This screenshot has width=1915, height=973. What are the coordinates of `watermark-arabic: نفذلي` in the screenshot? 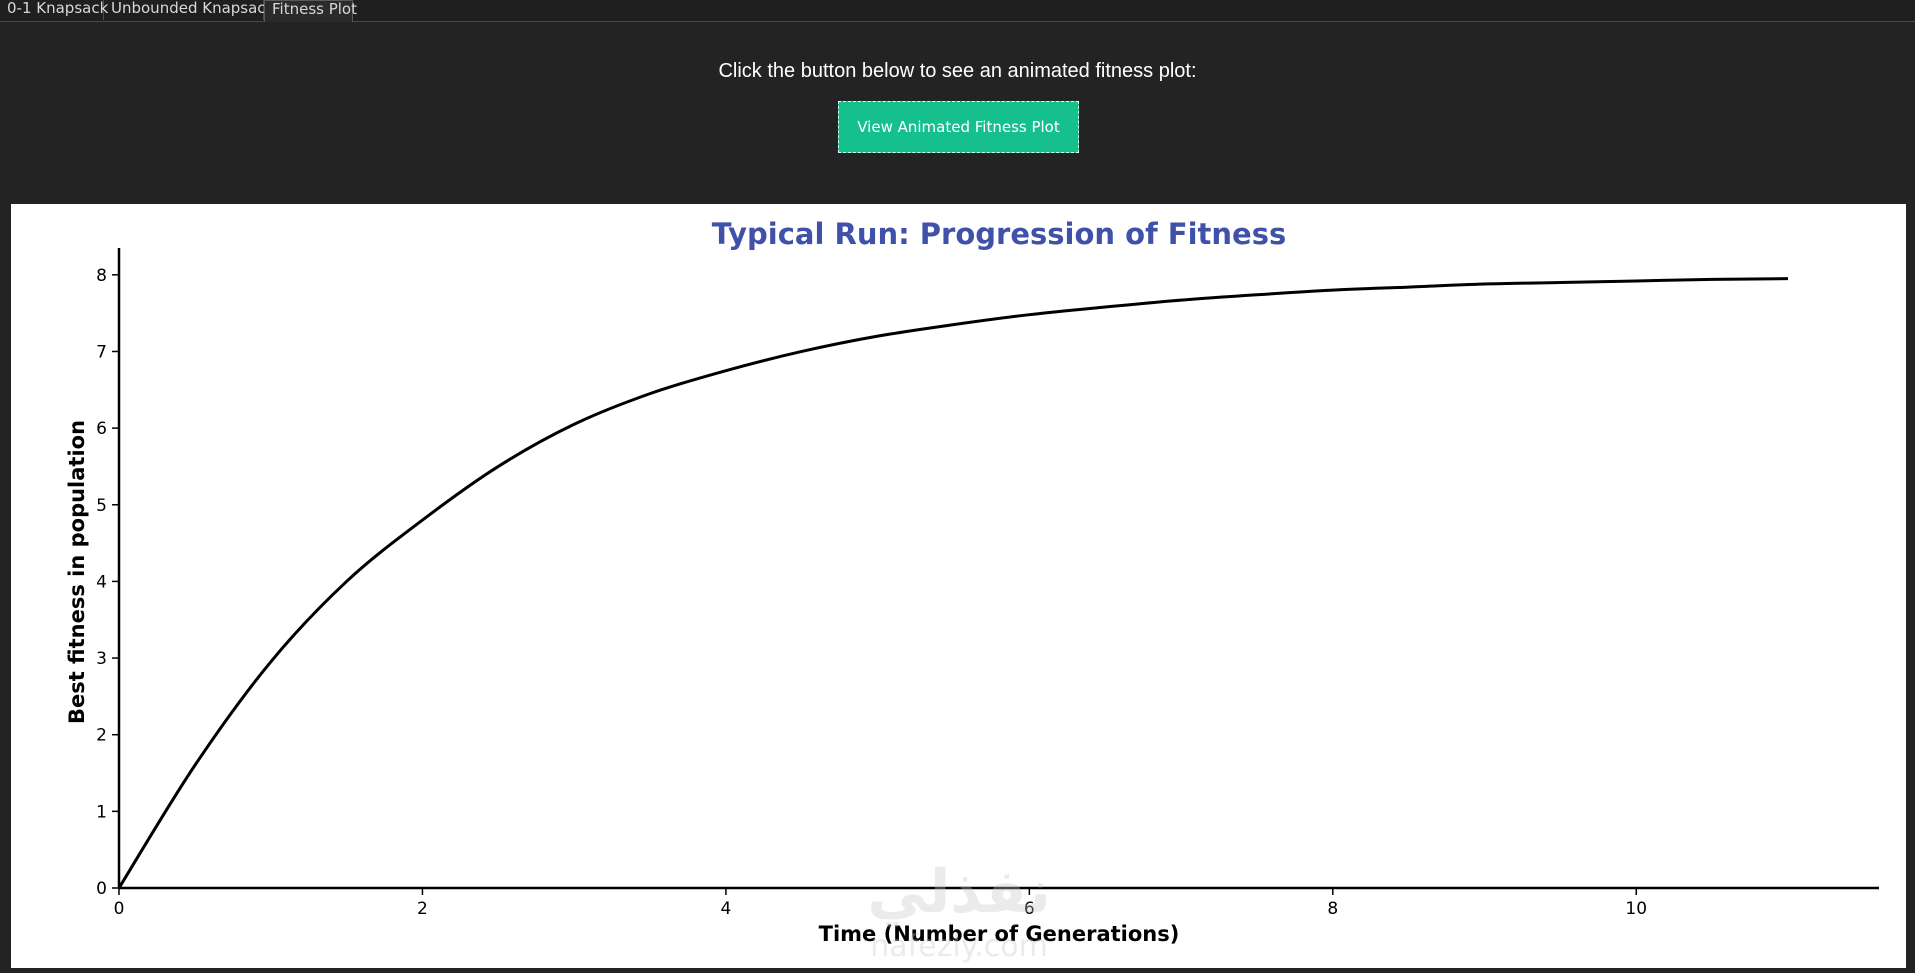 It's located at (959, 892).